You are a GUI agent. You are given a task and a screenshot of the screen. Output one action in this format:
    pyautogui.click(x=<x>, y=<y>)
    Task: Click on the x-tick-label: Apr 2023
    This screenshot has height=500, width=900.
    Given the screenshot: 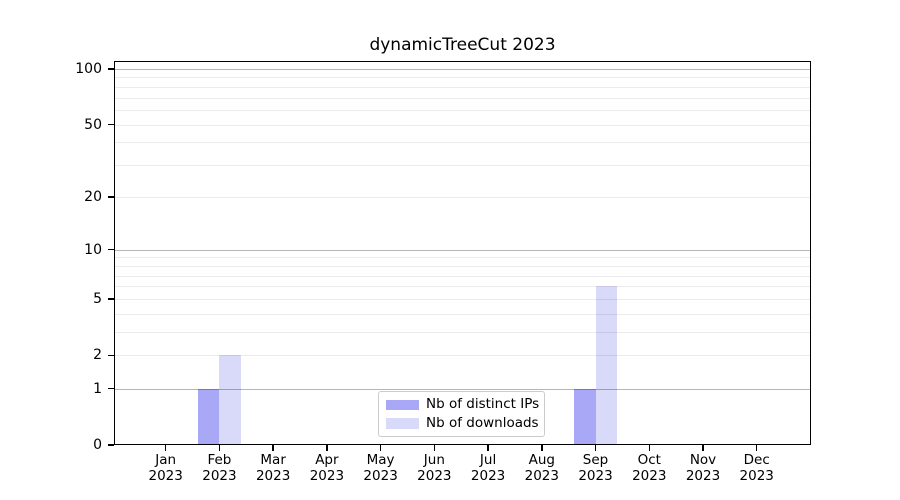 What is the action you would take?
    pyautogui.click(x=327, y=468)
    